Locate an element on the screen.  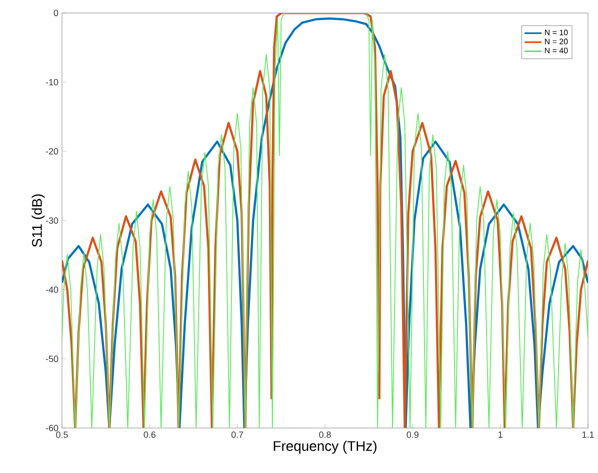
x-tick-label: 0.6 is located at coordinates (150, 435).